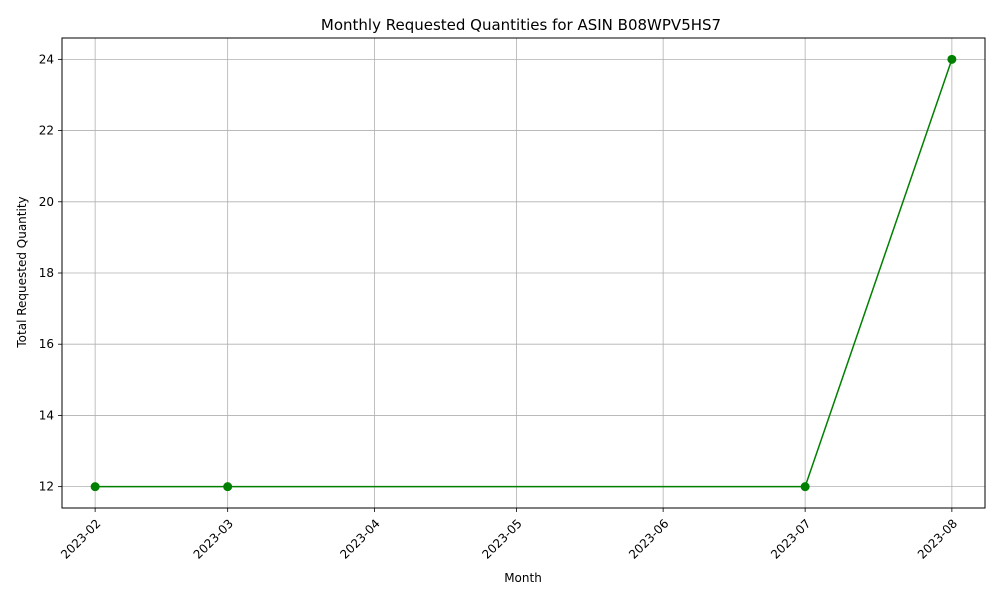 Image resolution: width=1000 pixels, height=604 pixels. I want to click on y-axis-ticks: 12 14 16 18 20 22 24, so click(50, 273).